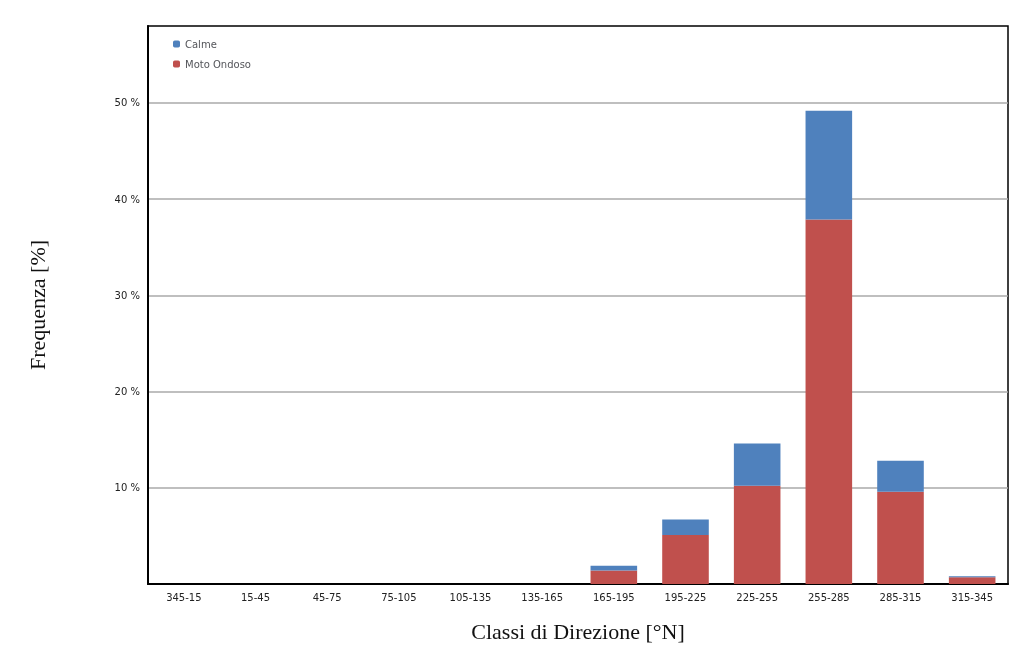 The height and width of the screenshot is (656, 1030). I want to click on y-tick-label: 10 %, so click(127, 488).